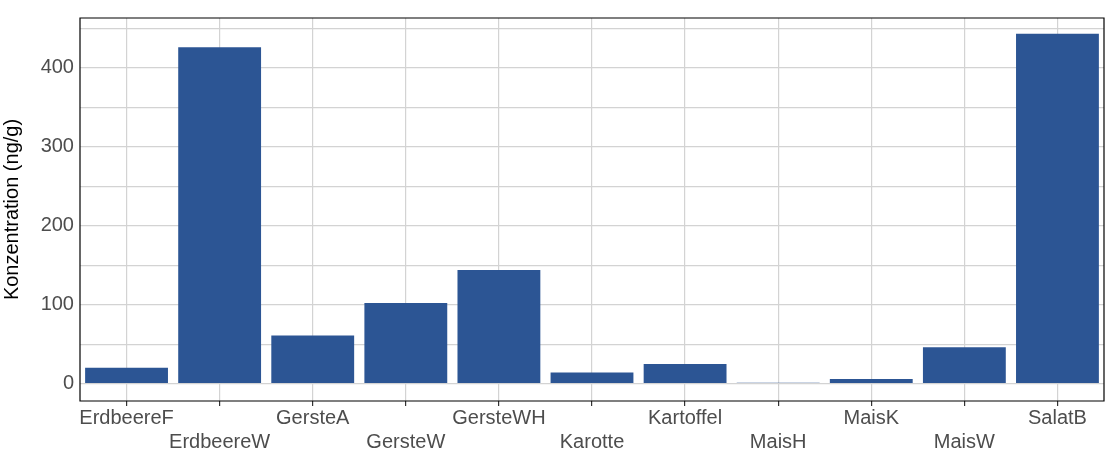 The image size is (1106, 451). What do you see at coordinates (592, 440) in the screenshot?
I see `x-tick-label: Karotte` at bounding box center [592, 440].